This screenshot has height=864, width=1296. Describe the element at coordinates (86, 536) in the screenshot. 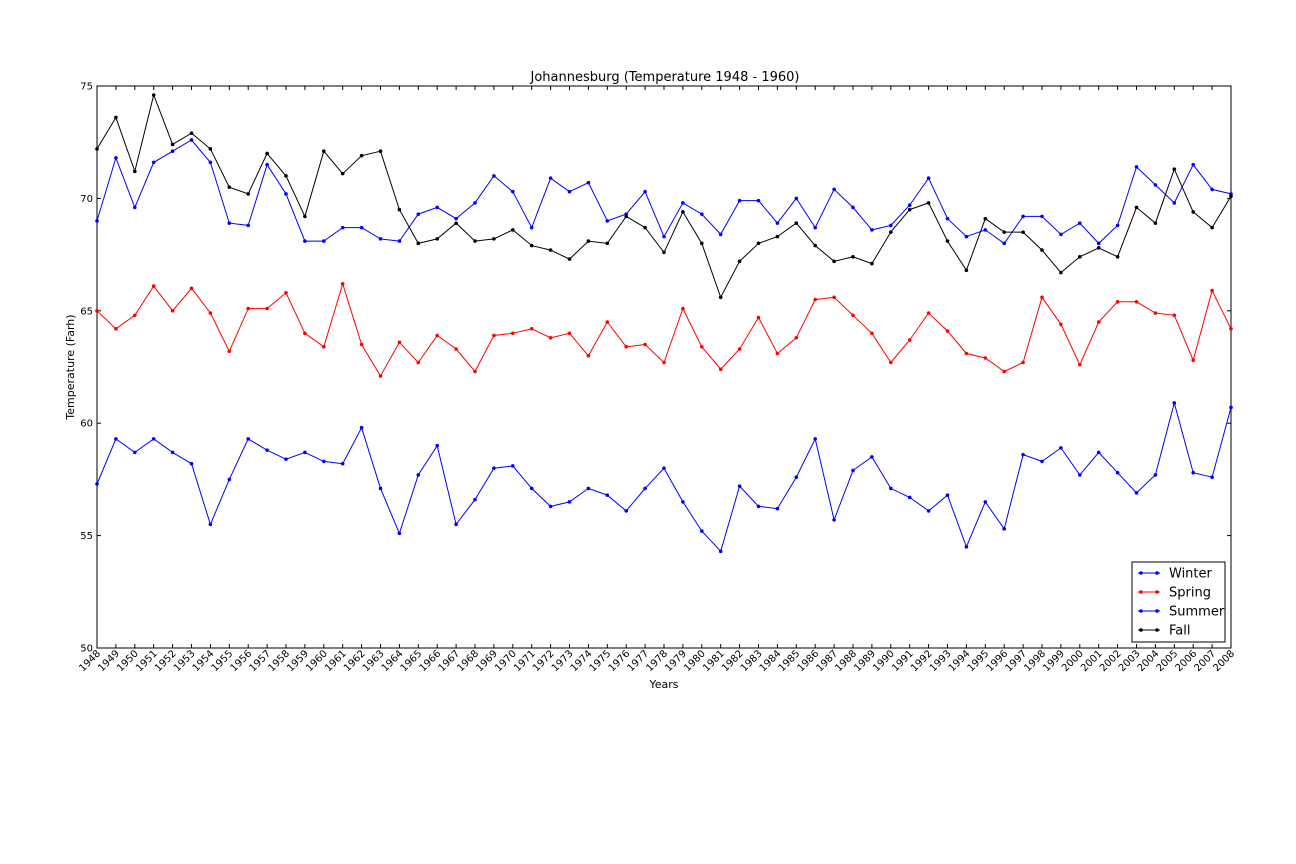

I see `y-tick-label: 55` at that location.